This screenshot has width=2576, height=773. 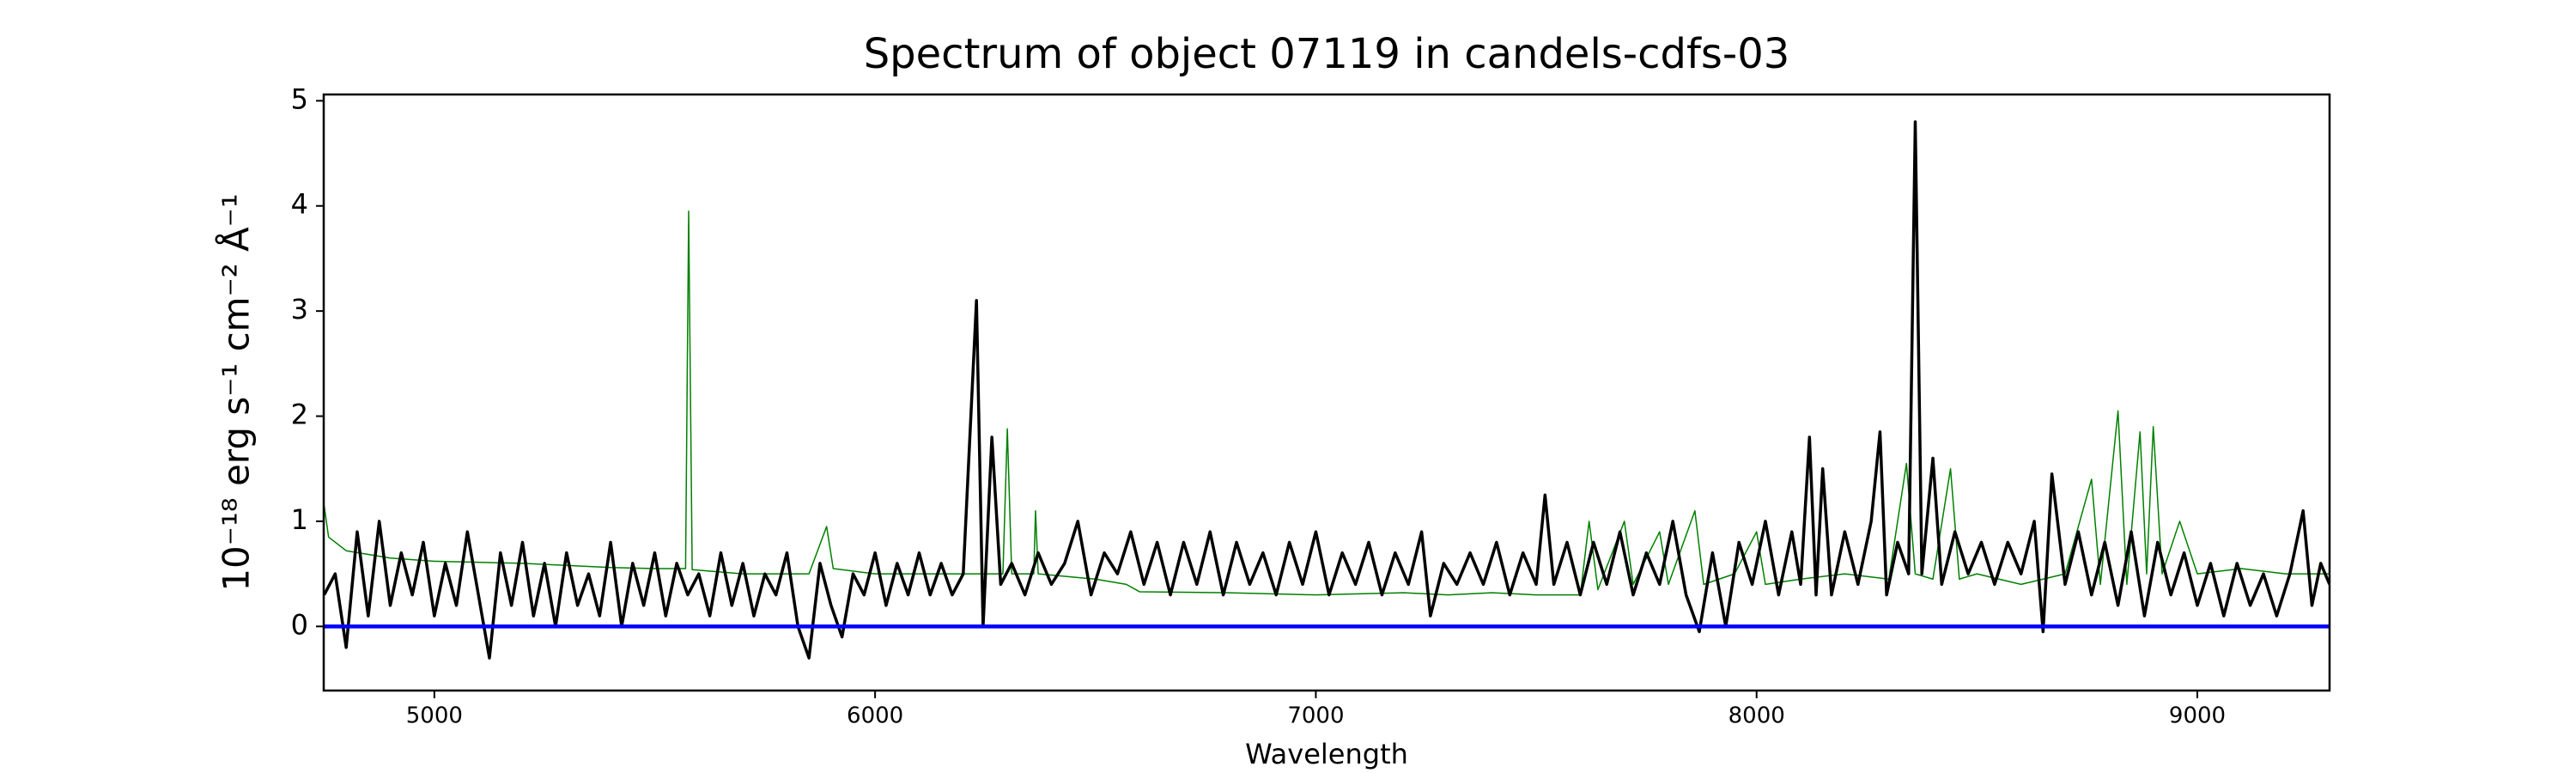 What do you see at coordinates (1756, 716) in the screenshot?
I see `x-tick-label: 8000` at bounding box center [1756, 716].